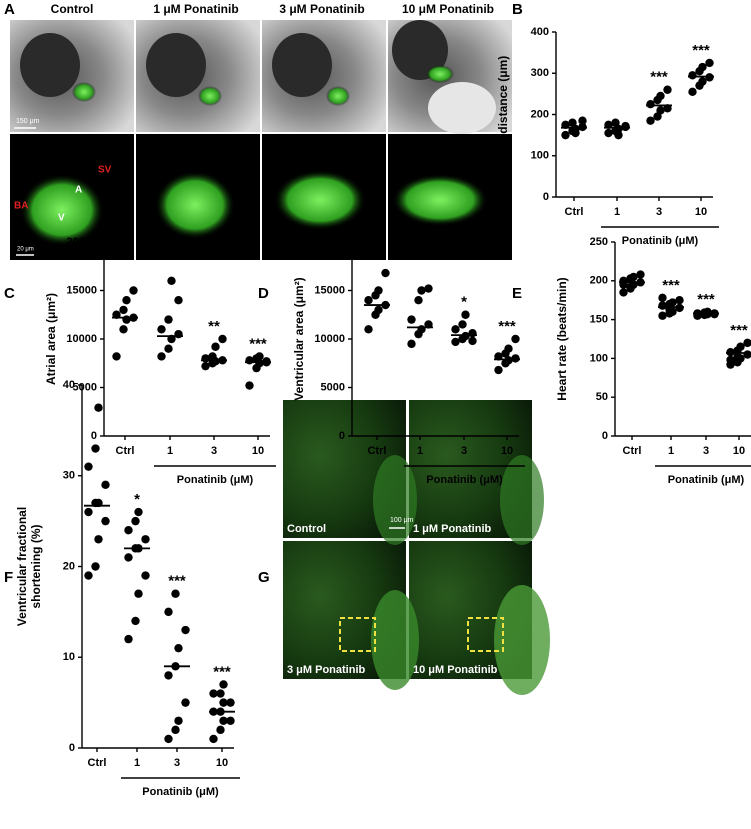  Describe the element at coordinates (85, 387) in the screenshot. I see `y-tick-label: 5000` at that location.